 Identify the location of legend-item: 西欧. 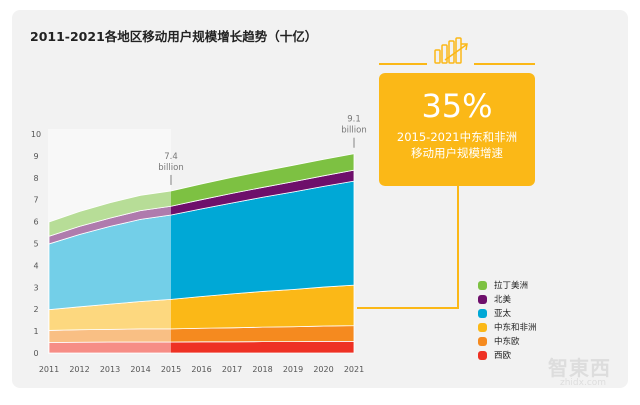
(507, 355).